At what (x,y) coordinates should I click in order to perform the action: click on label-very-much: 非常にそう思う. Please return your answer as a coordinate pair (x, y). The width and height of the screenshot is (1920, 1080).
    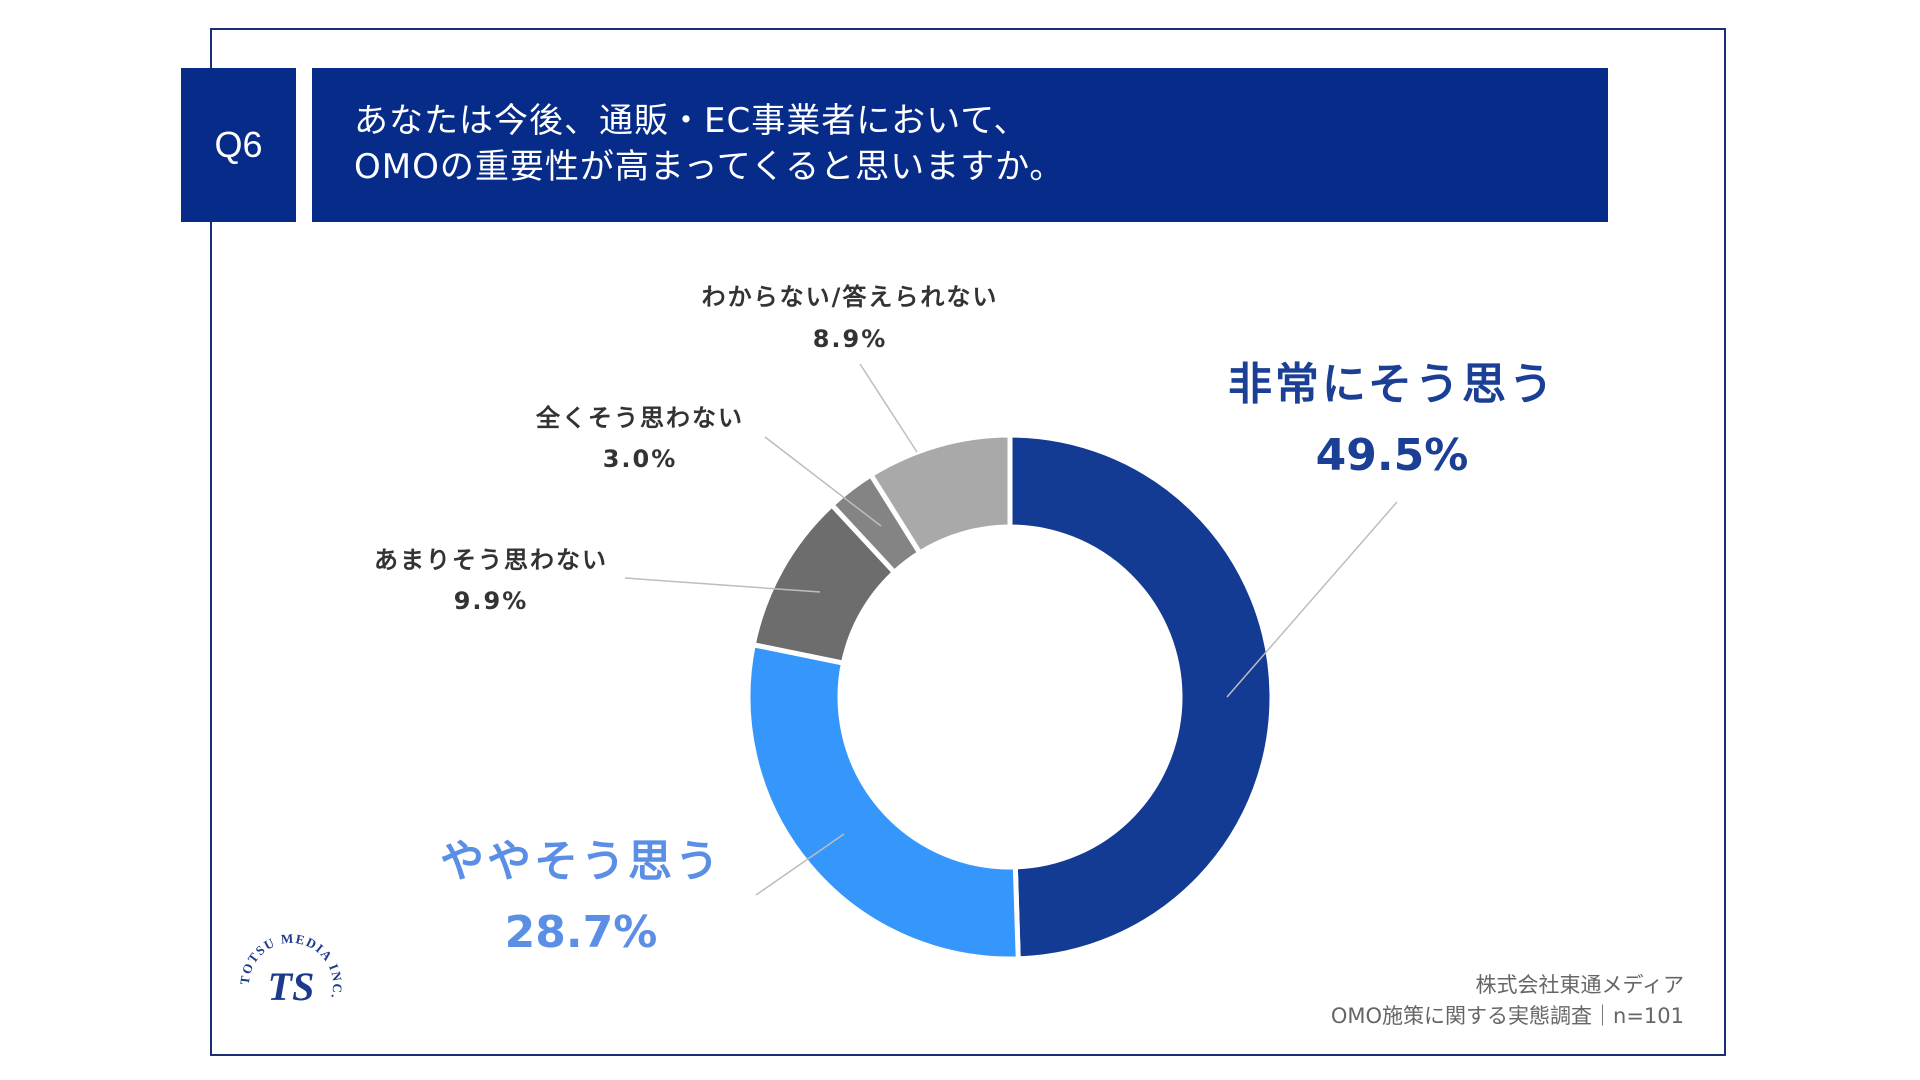
    Looking at the image, I should click on (1392, 380).